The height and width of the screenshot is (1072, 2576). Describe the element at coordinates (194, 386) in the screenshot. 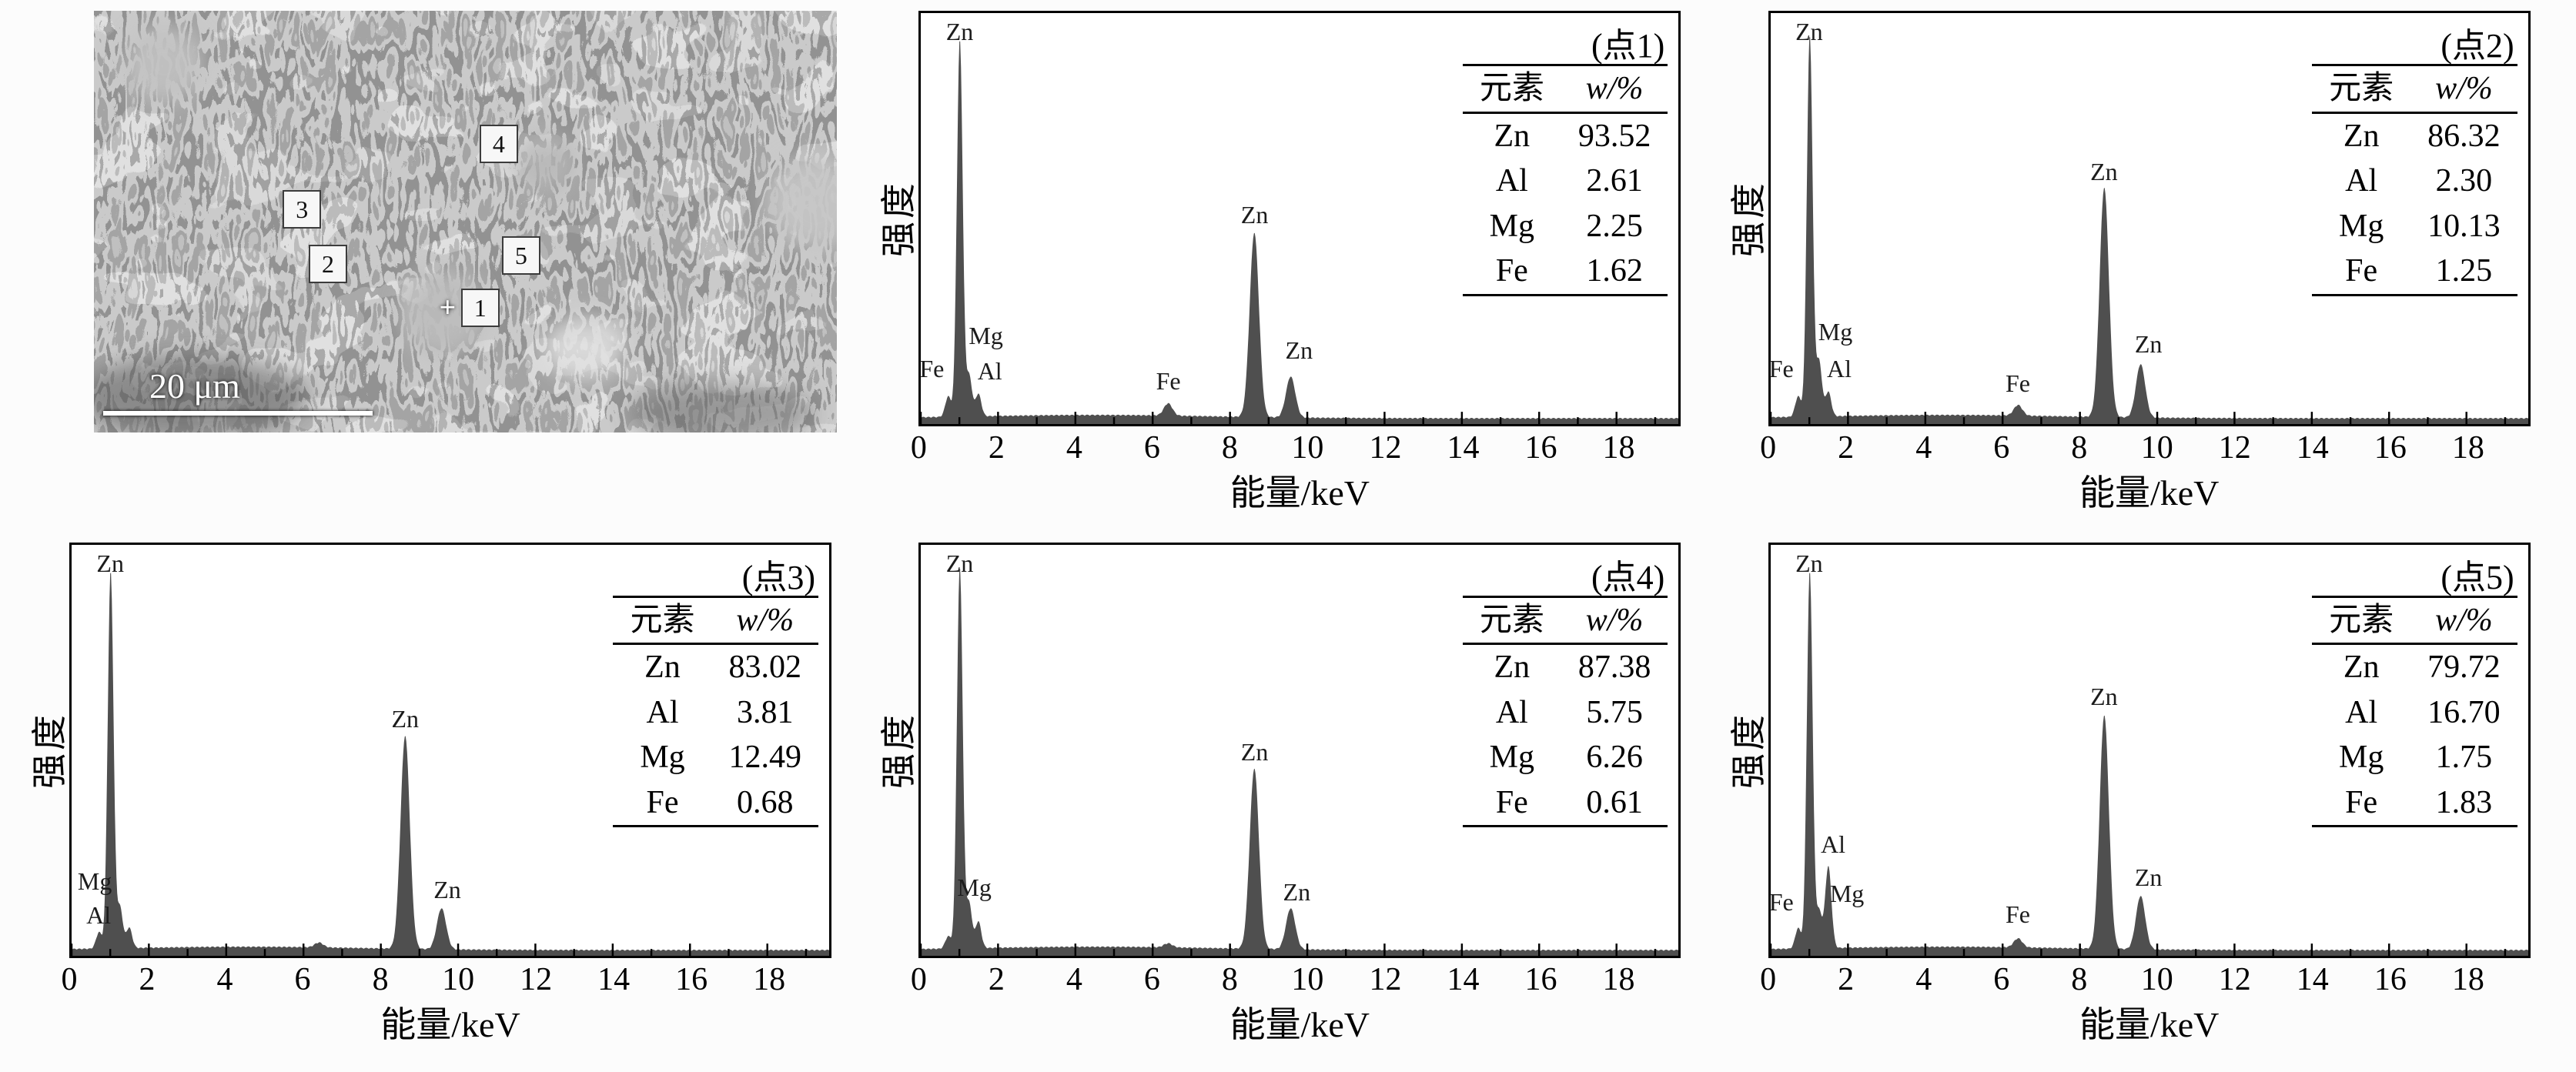

I see `scale-bar-label: 20 μm` at that location.